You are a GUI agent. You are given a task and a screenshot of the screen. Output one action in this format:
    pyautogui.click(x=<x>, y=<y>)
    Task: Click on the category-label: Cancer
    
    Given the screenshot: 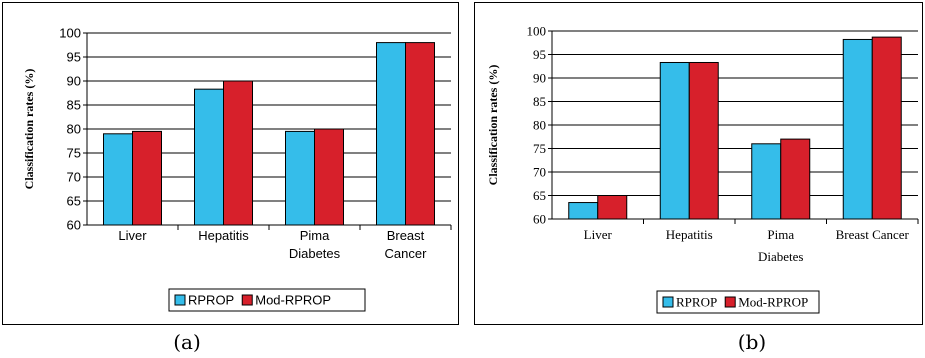 What is the action you would take?
    pyautogui.click(x=406, y=253)
    